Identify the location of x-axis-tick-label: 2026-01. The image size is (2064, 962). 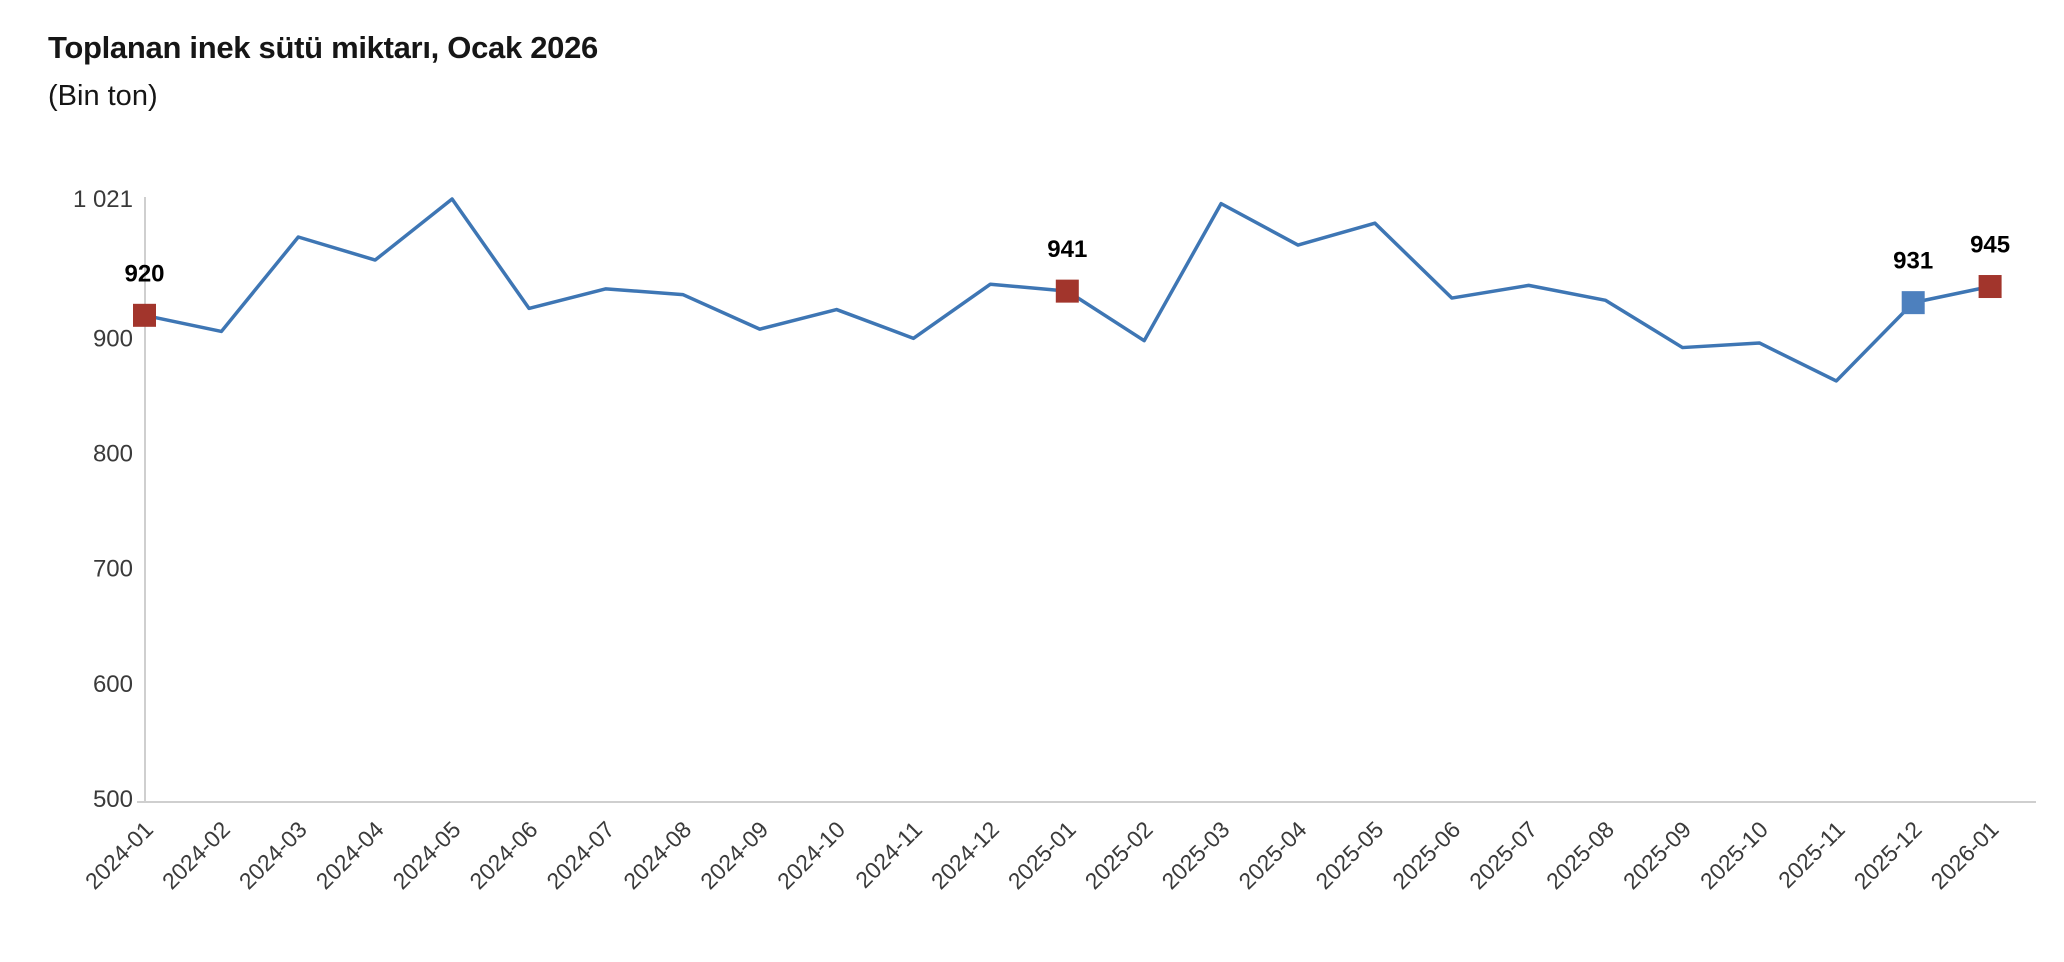
(1965, 855).